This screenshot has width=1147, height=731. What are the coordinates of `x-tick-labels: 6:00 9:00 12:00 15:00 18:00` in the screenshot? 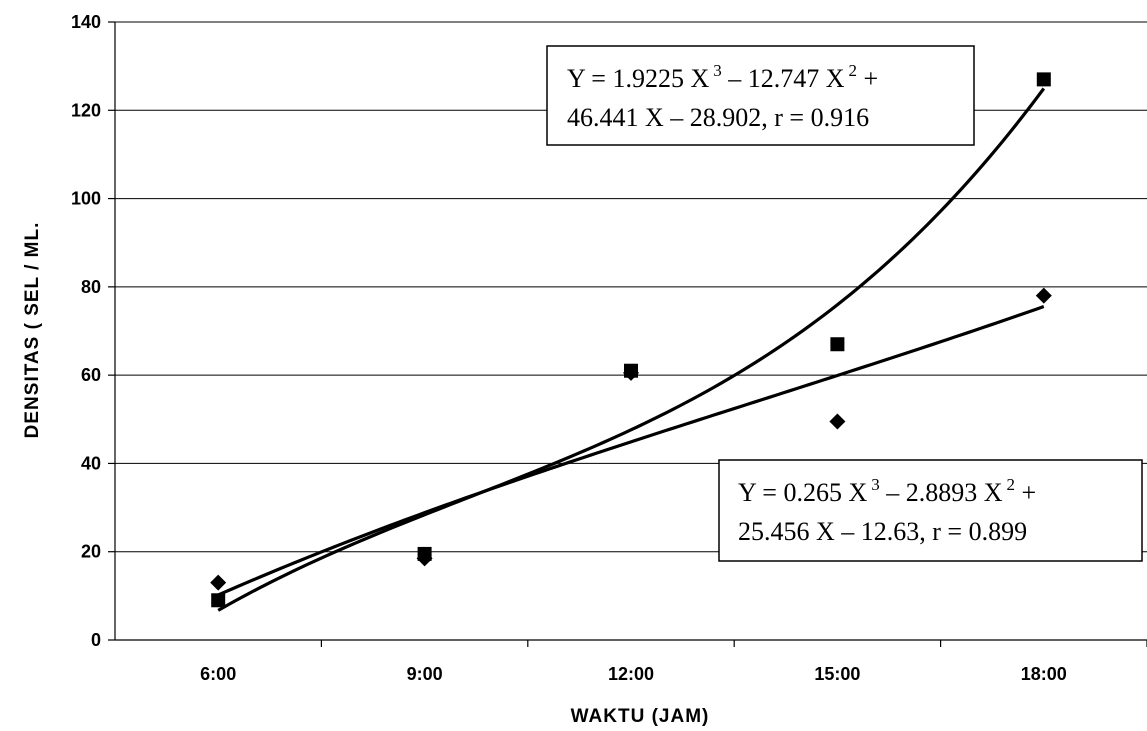 It's located at (633, 674).